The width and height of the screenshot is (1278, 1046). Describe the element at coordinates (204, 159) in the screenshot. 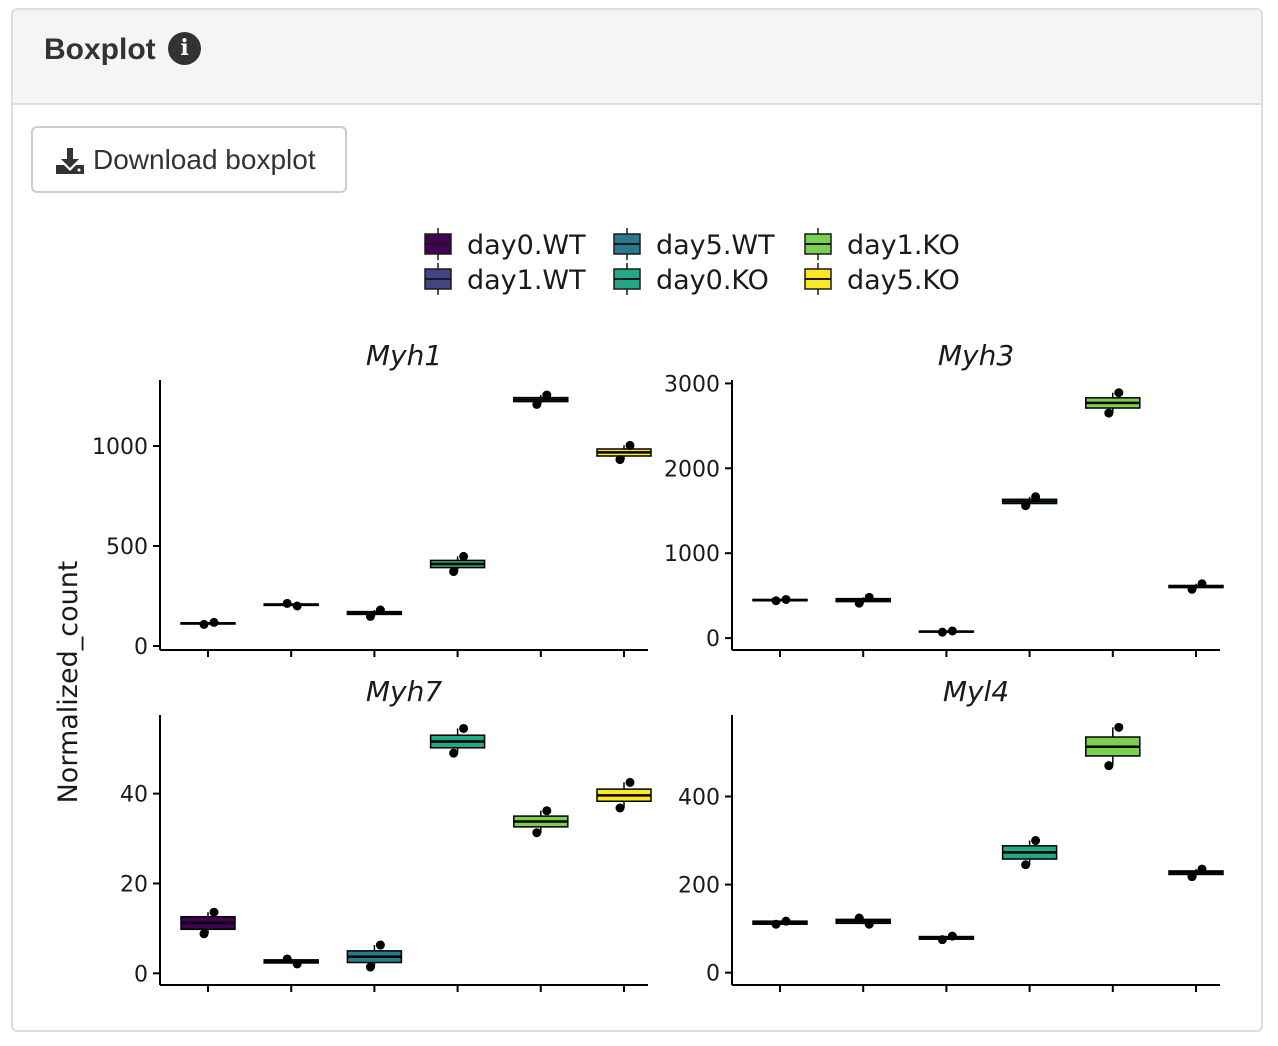

I see `download-button-label: Download boxplot` at that location.